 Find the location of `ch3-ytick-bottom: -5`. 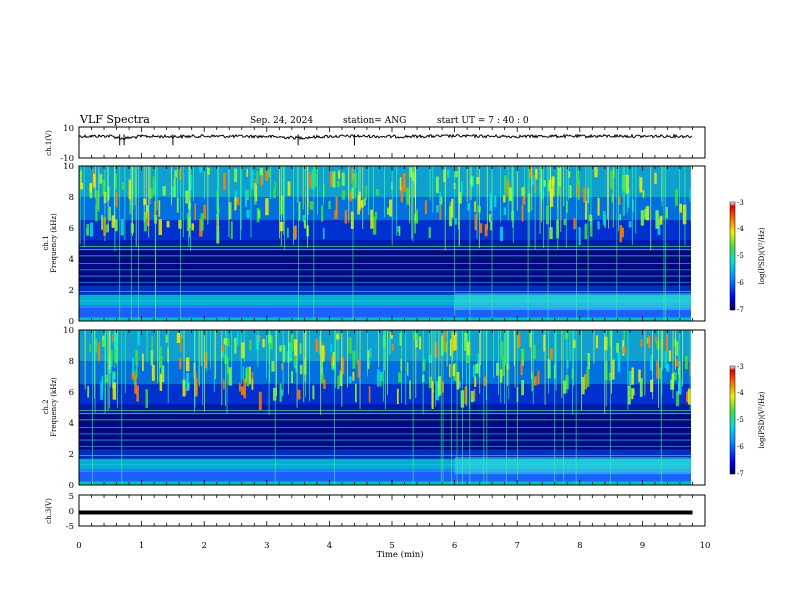

ch3-ytick-bottom: -5 is located at coordinates (70, 527).